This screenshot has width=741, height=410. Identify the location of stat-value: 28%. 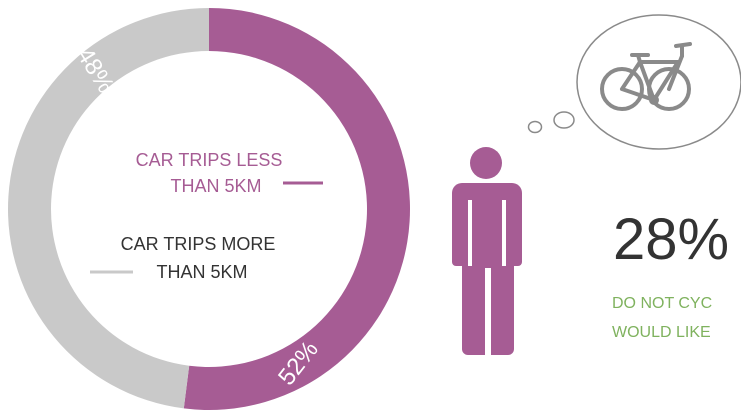
(671, 239).